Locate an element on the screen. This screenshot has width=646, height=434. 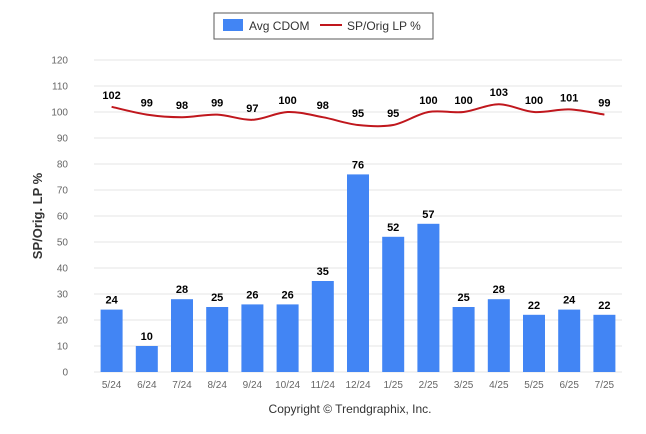
line-value-label: 102 is located at coordinates (111, 96).